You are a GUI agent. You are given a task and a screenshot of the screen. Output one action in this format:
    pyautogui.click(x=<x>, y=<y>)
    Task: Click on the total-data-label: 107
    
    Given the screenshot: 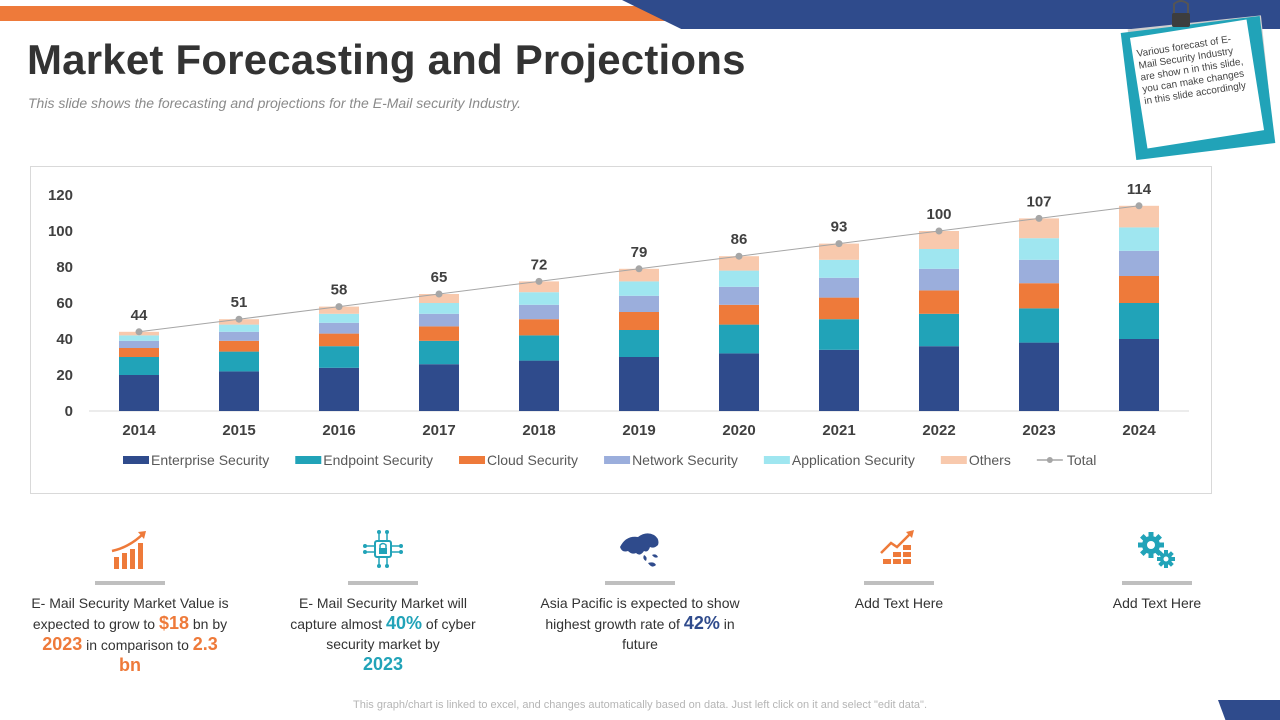 What is the action you would take?
    pyautogui.click(x=1038, y=201)
    